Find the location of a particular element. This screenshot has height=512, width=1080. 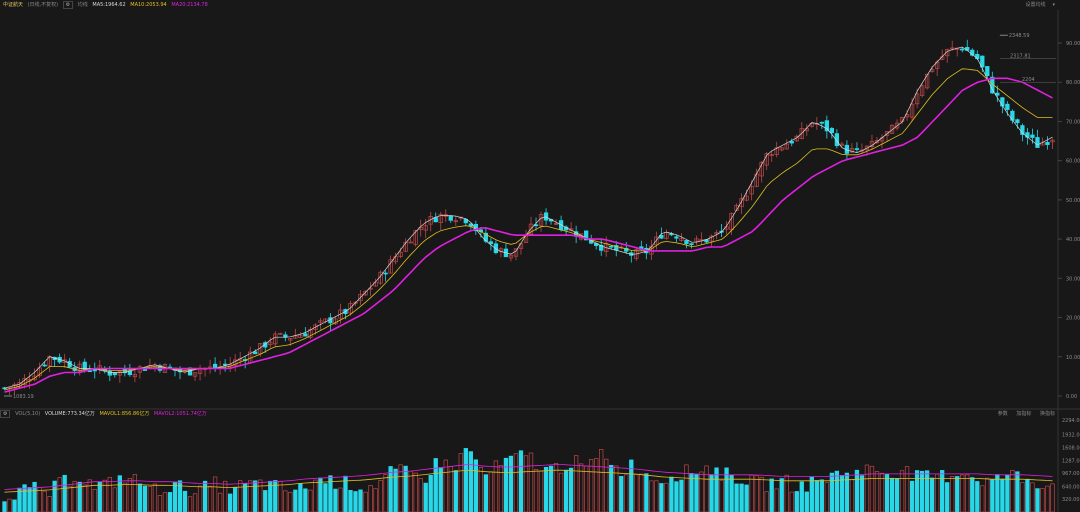

index-title: 中证航天 is located at coordinates (13, 5).